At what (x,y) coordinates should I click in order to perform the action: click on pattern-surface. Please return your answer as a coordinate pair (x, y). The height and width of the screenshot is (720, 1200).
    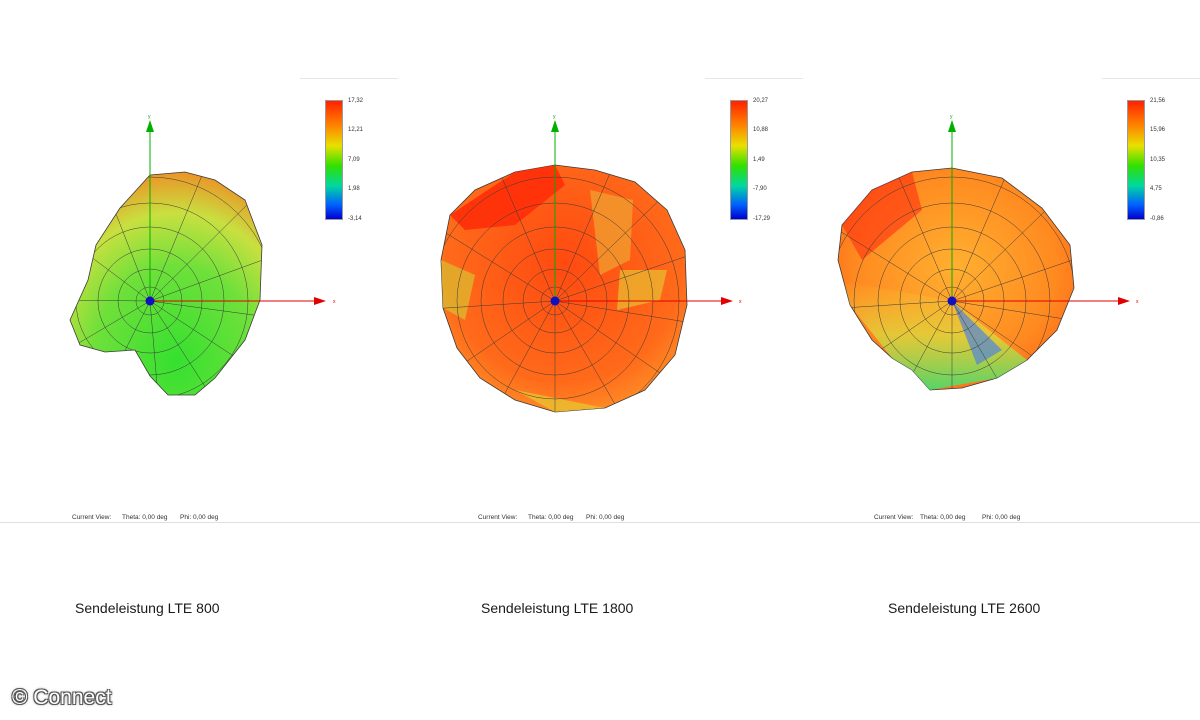
    Looking at the image, I should click on (166, 283).